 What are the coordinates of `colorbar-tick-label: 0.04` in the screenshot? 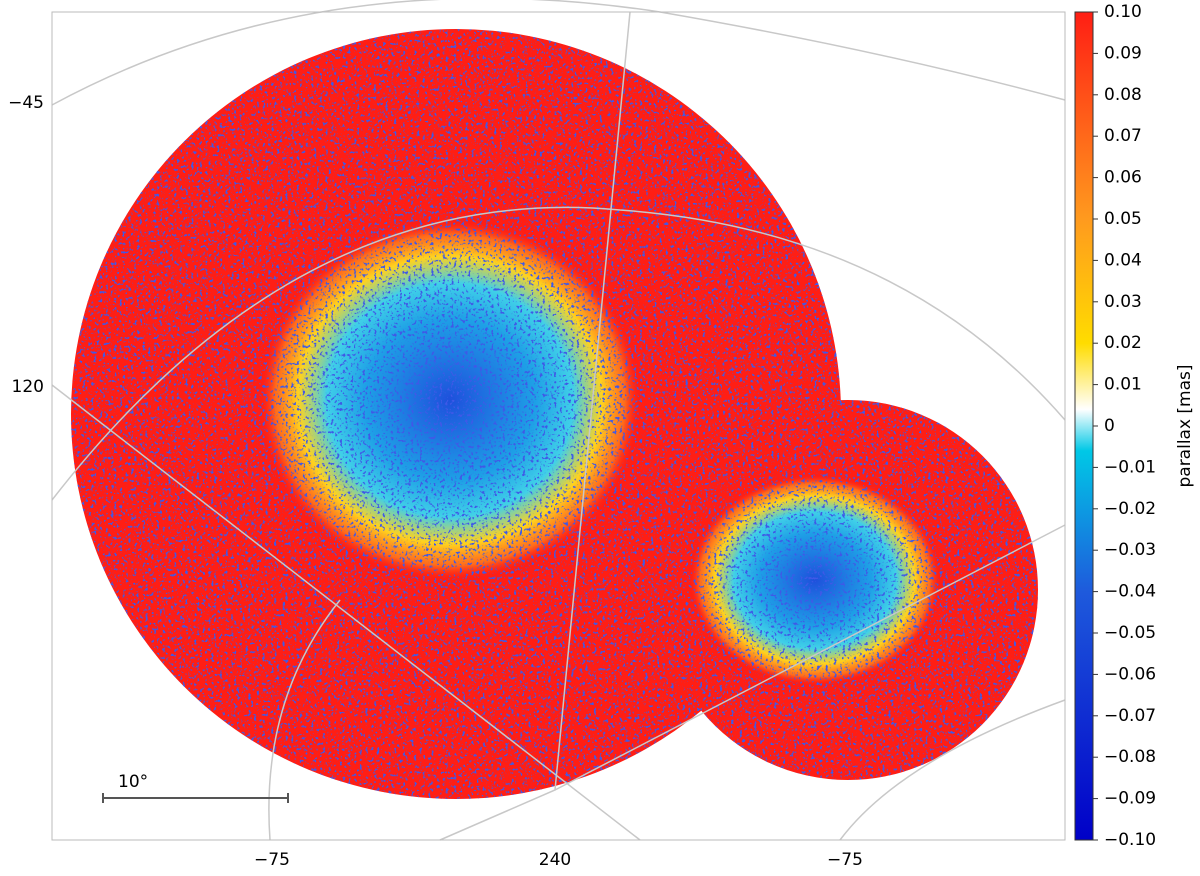 It's located at (1123, 260).